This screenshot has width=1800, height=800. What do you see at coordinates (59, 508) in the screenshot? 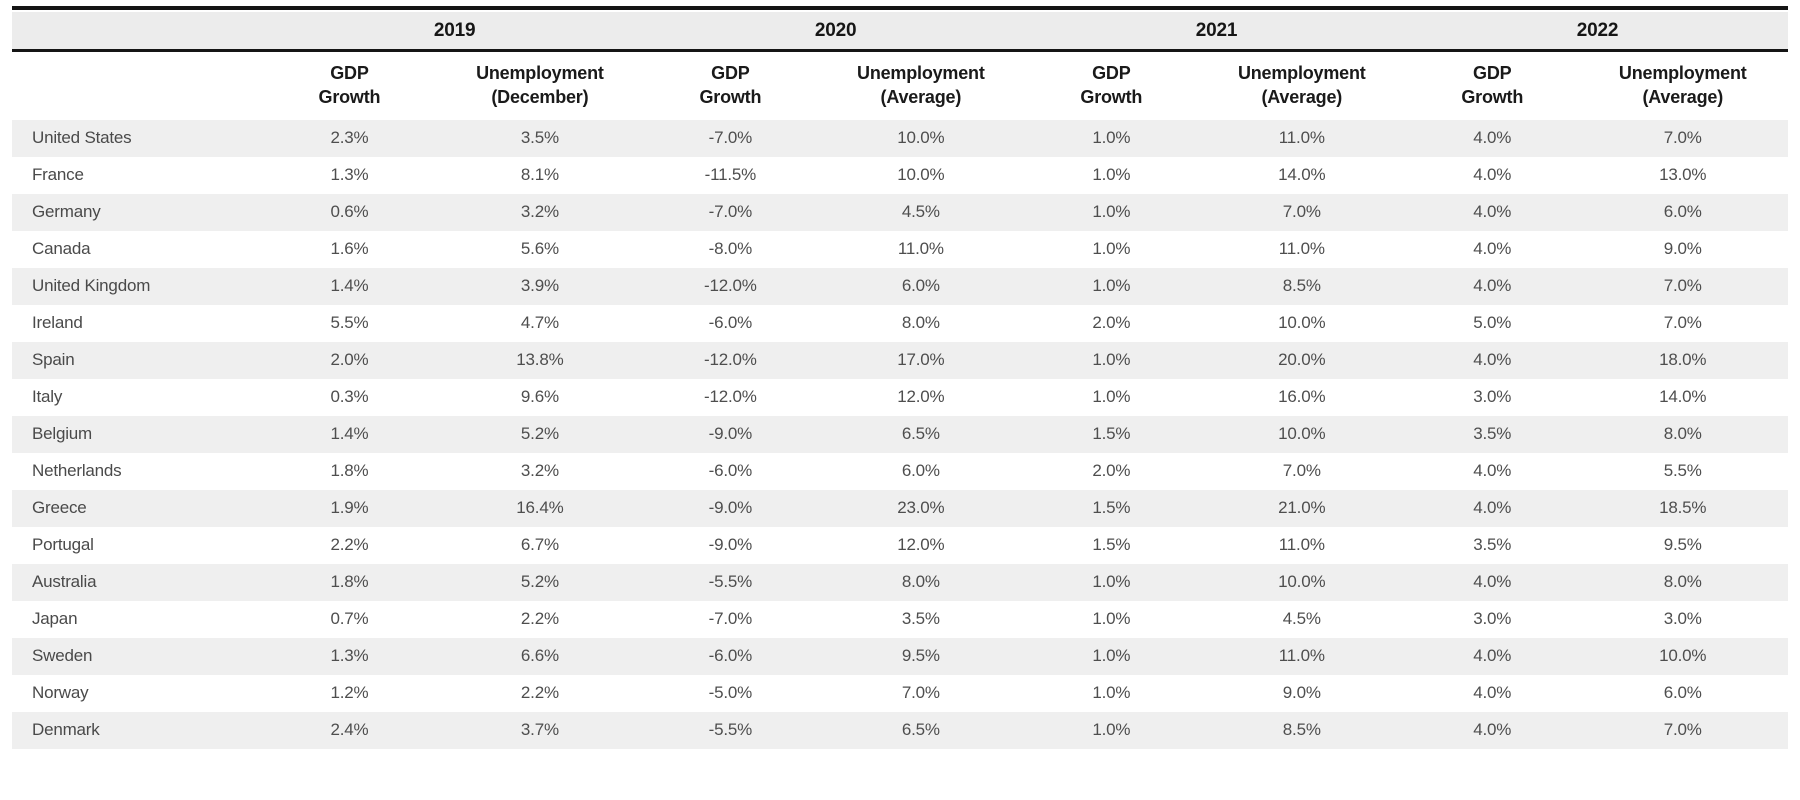
I see `country-name: Greece` at bounding box center [59, 508].